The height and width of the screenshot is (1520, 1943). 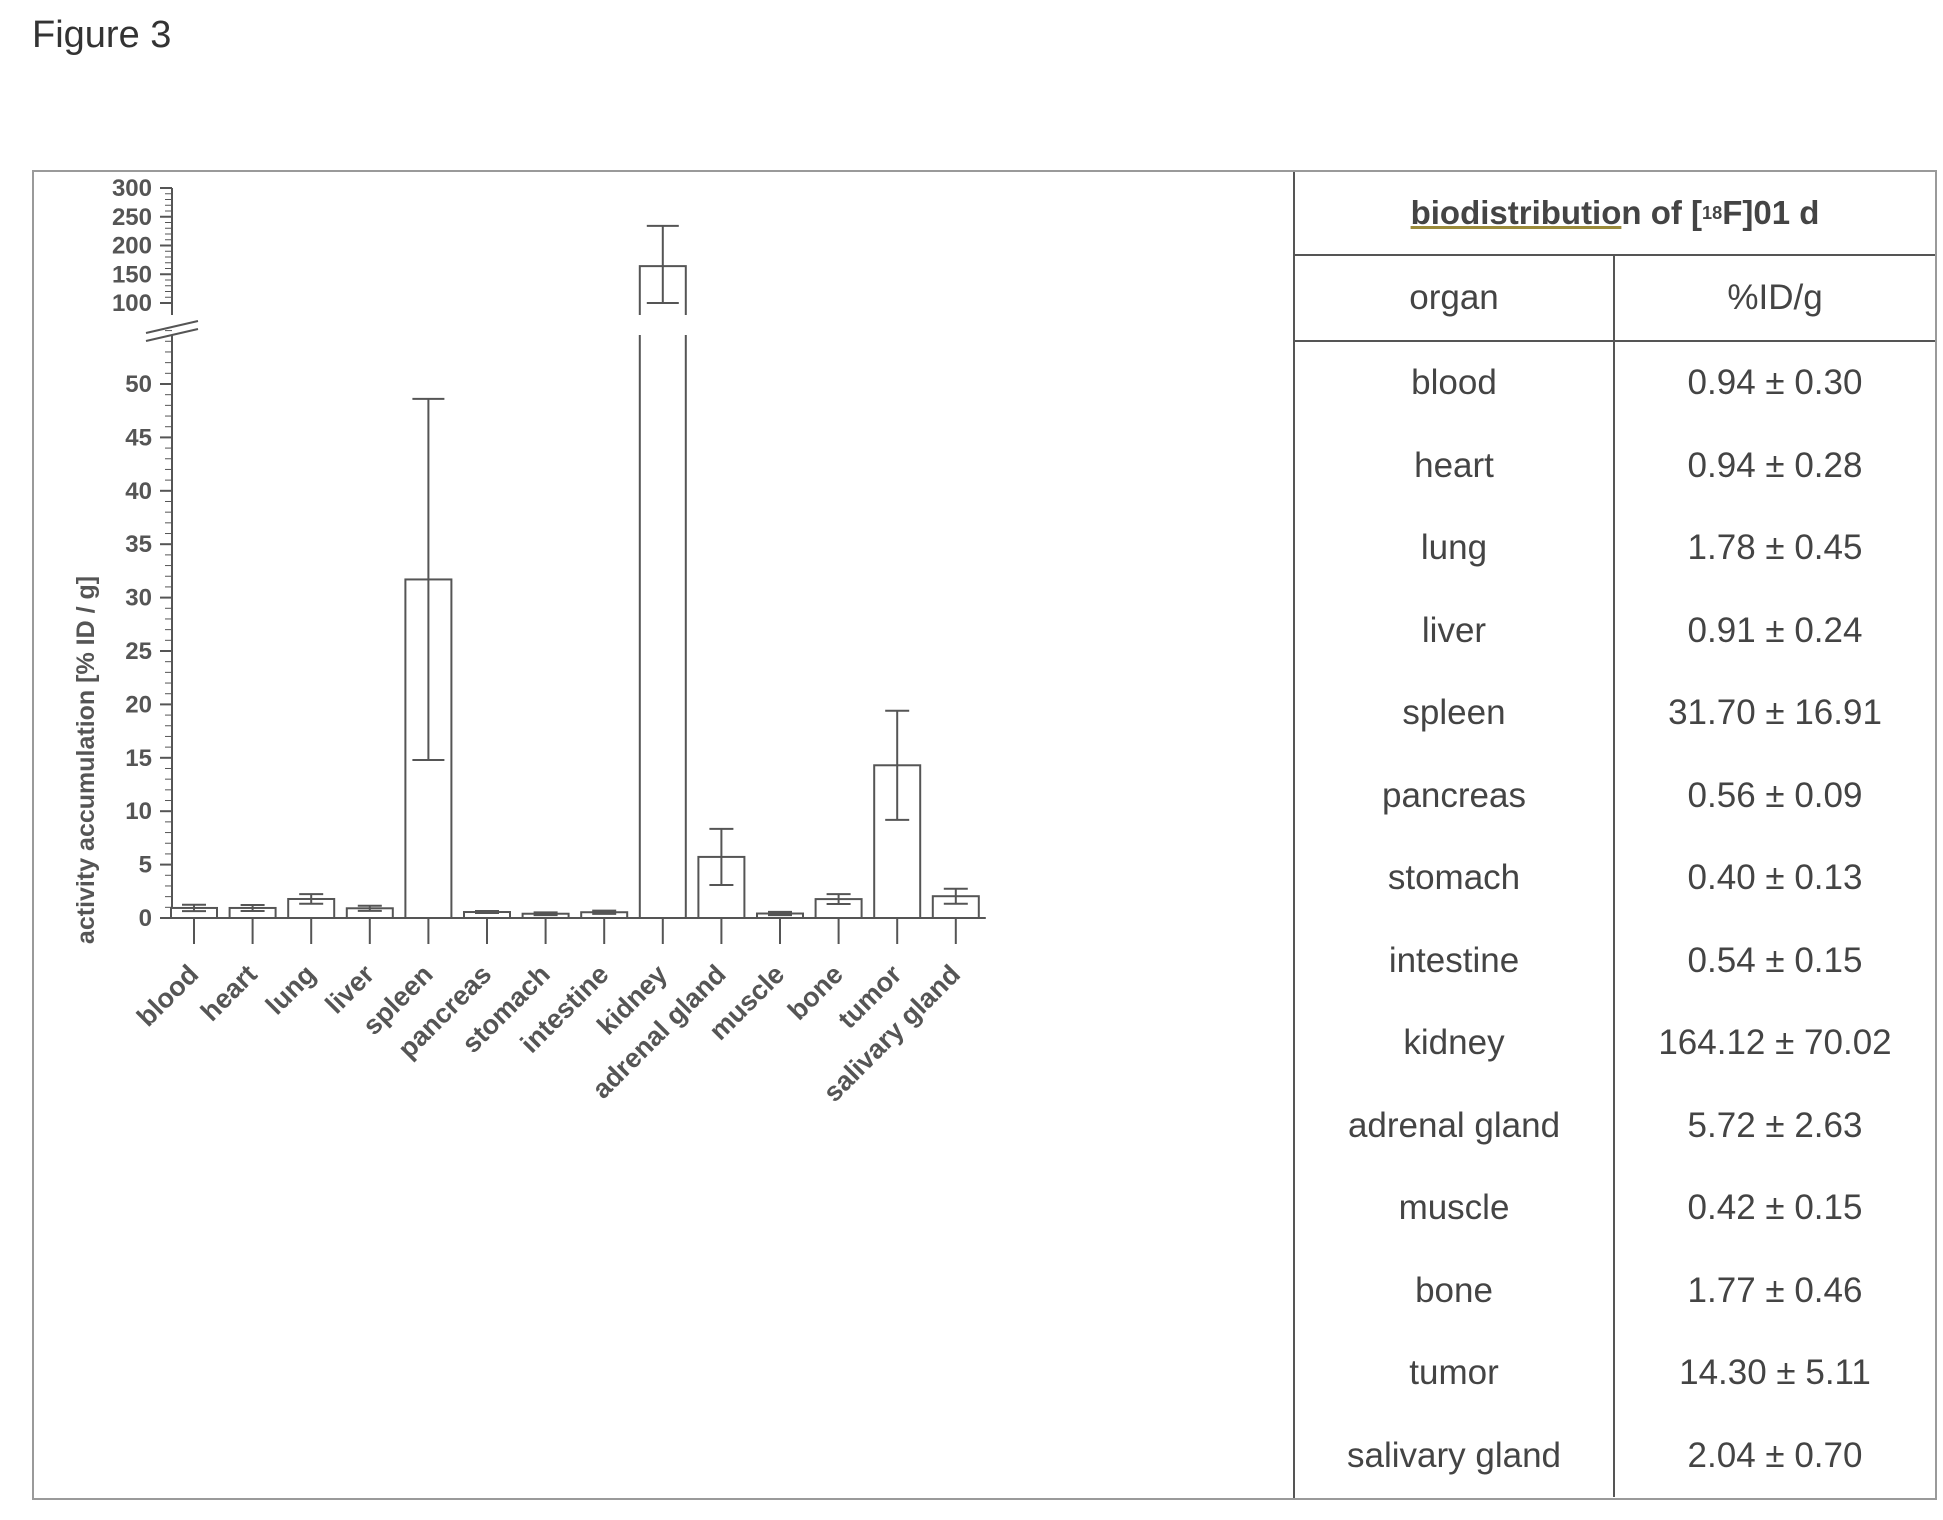 What do you see at coordinates (132, 274) in the screenshot?
I see `y-tick-label: 150` at bounding box center [132, 274].